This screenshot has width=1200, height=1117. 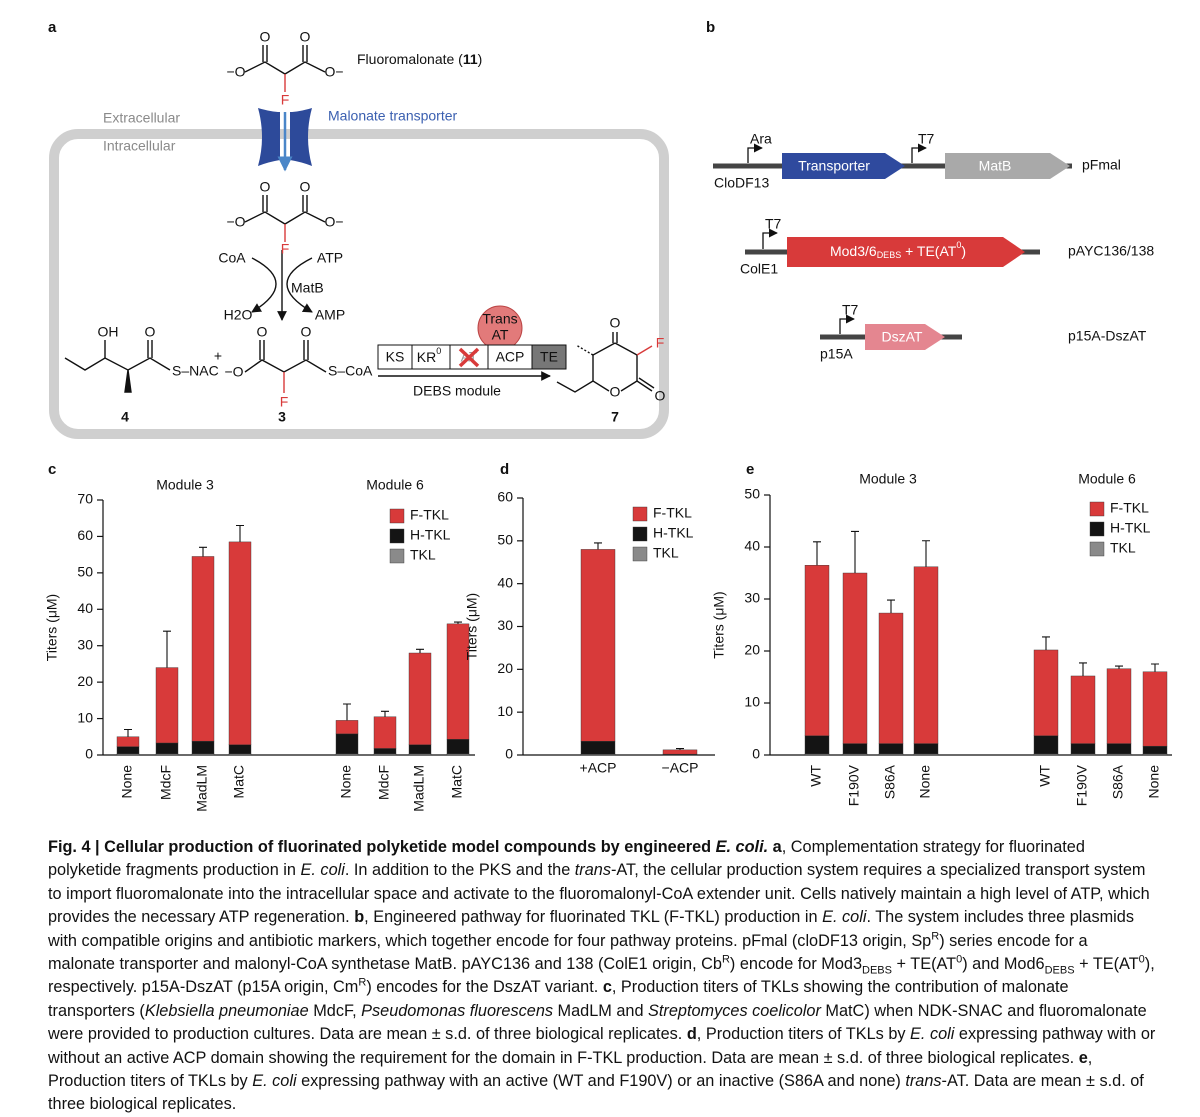 I want to click on panel-label: c, so click(x=52, y=469).